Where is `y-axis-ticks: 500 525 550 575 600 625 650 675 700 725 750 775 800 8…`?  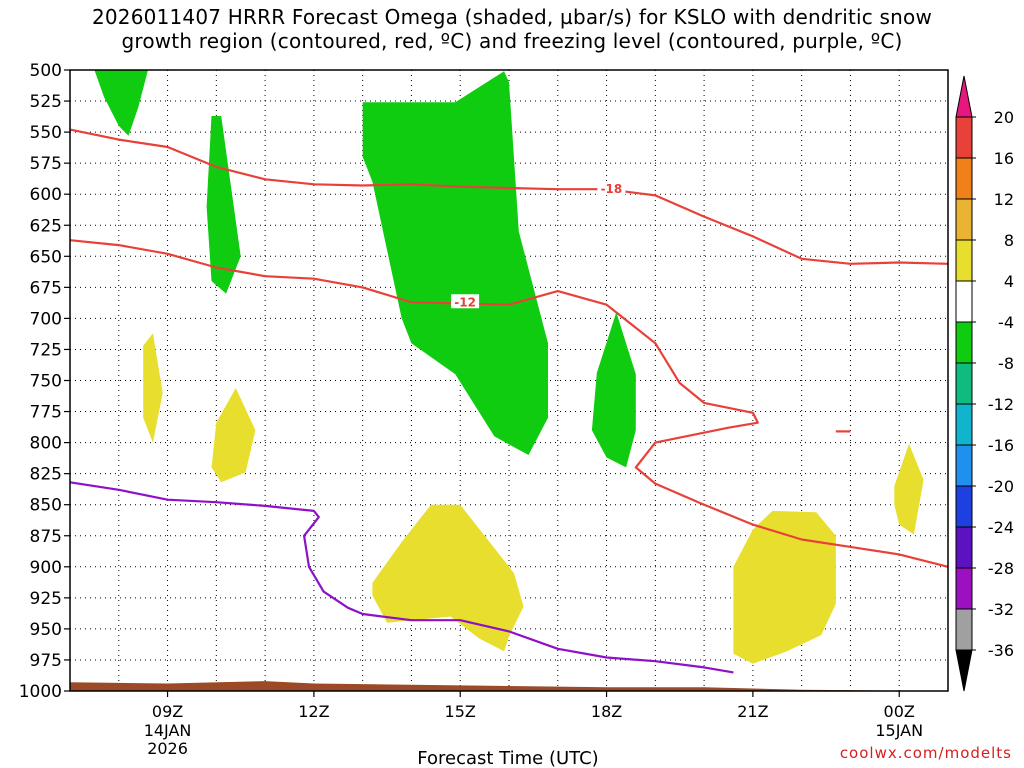
y-axis-ticks: 500 525 550 575 600 625 650 675 700 725 750 775 800 8… is located at coordinates (44, 381).